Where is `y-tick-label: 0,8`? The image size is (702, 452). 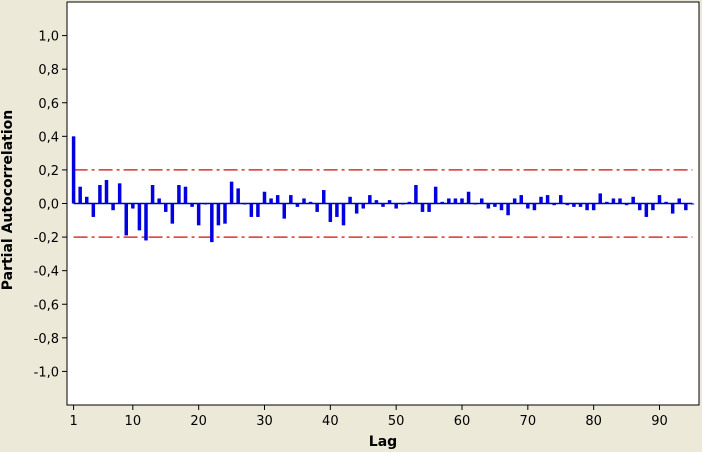
y-tick-label: 0,8 is located at coordinates (48, 70).